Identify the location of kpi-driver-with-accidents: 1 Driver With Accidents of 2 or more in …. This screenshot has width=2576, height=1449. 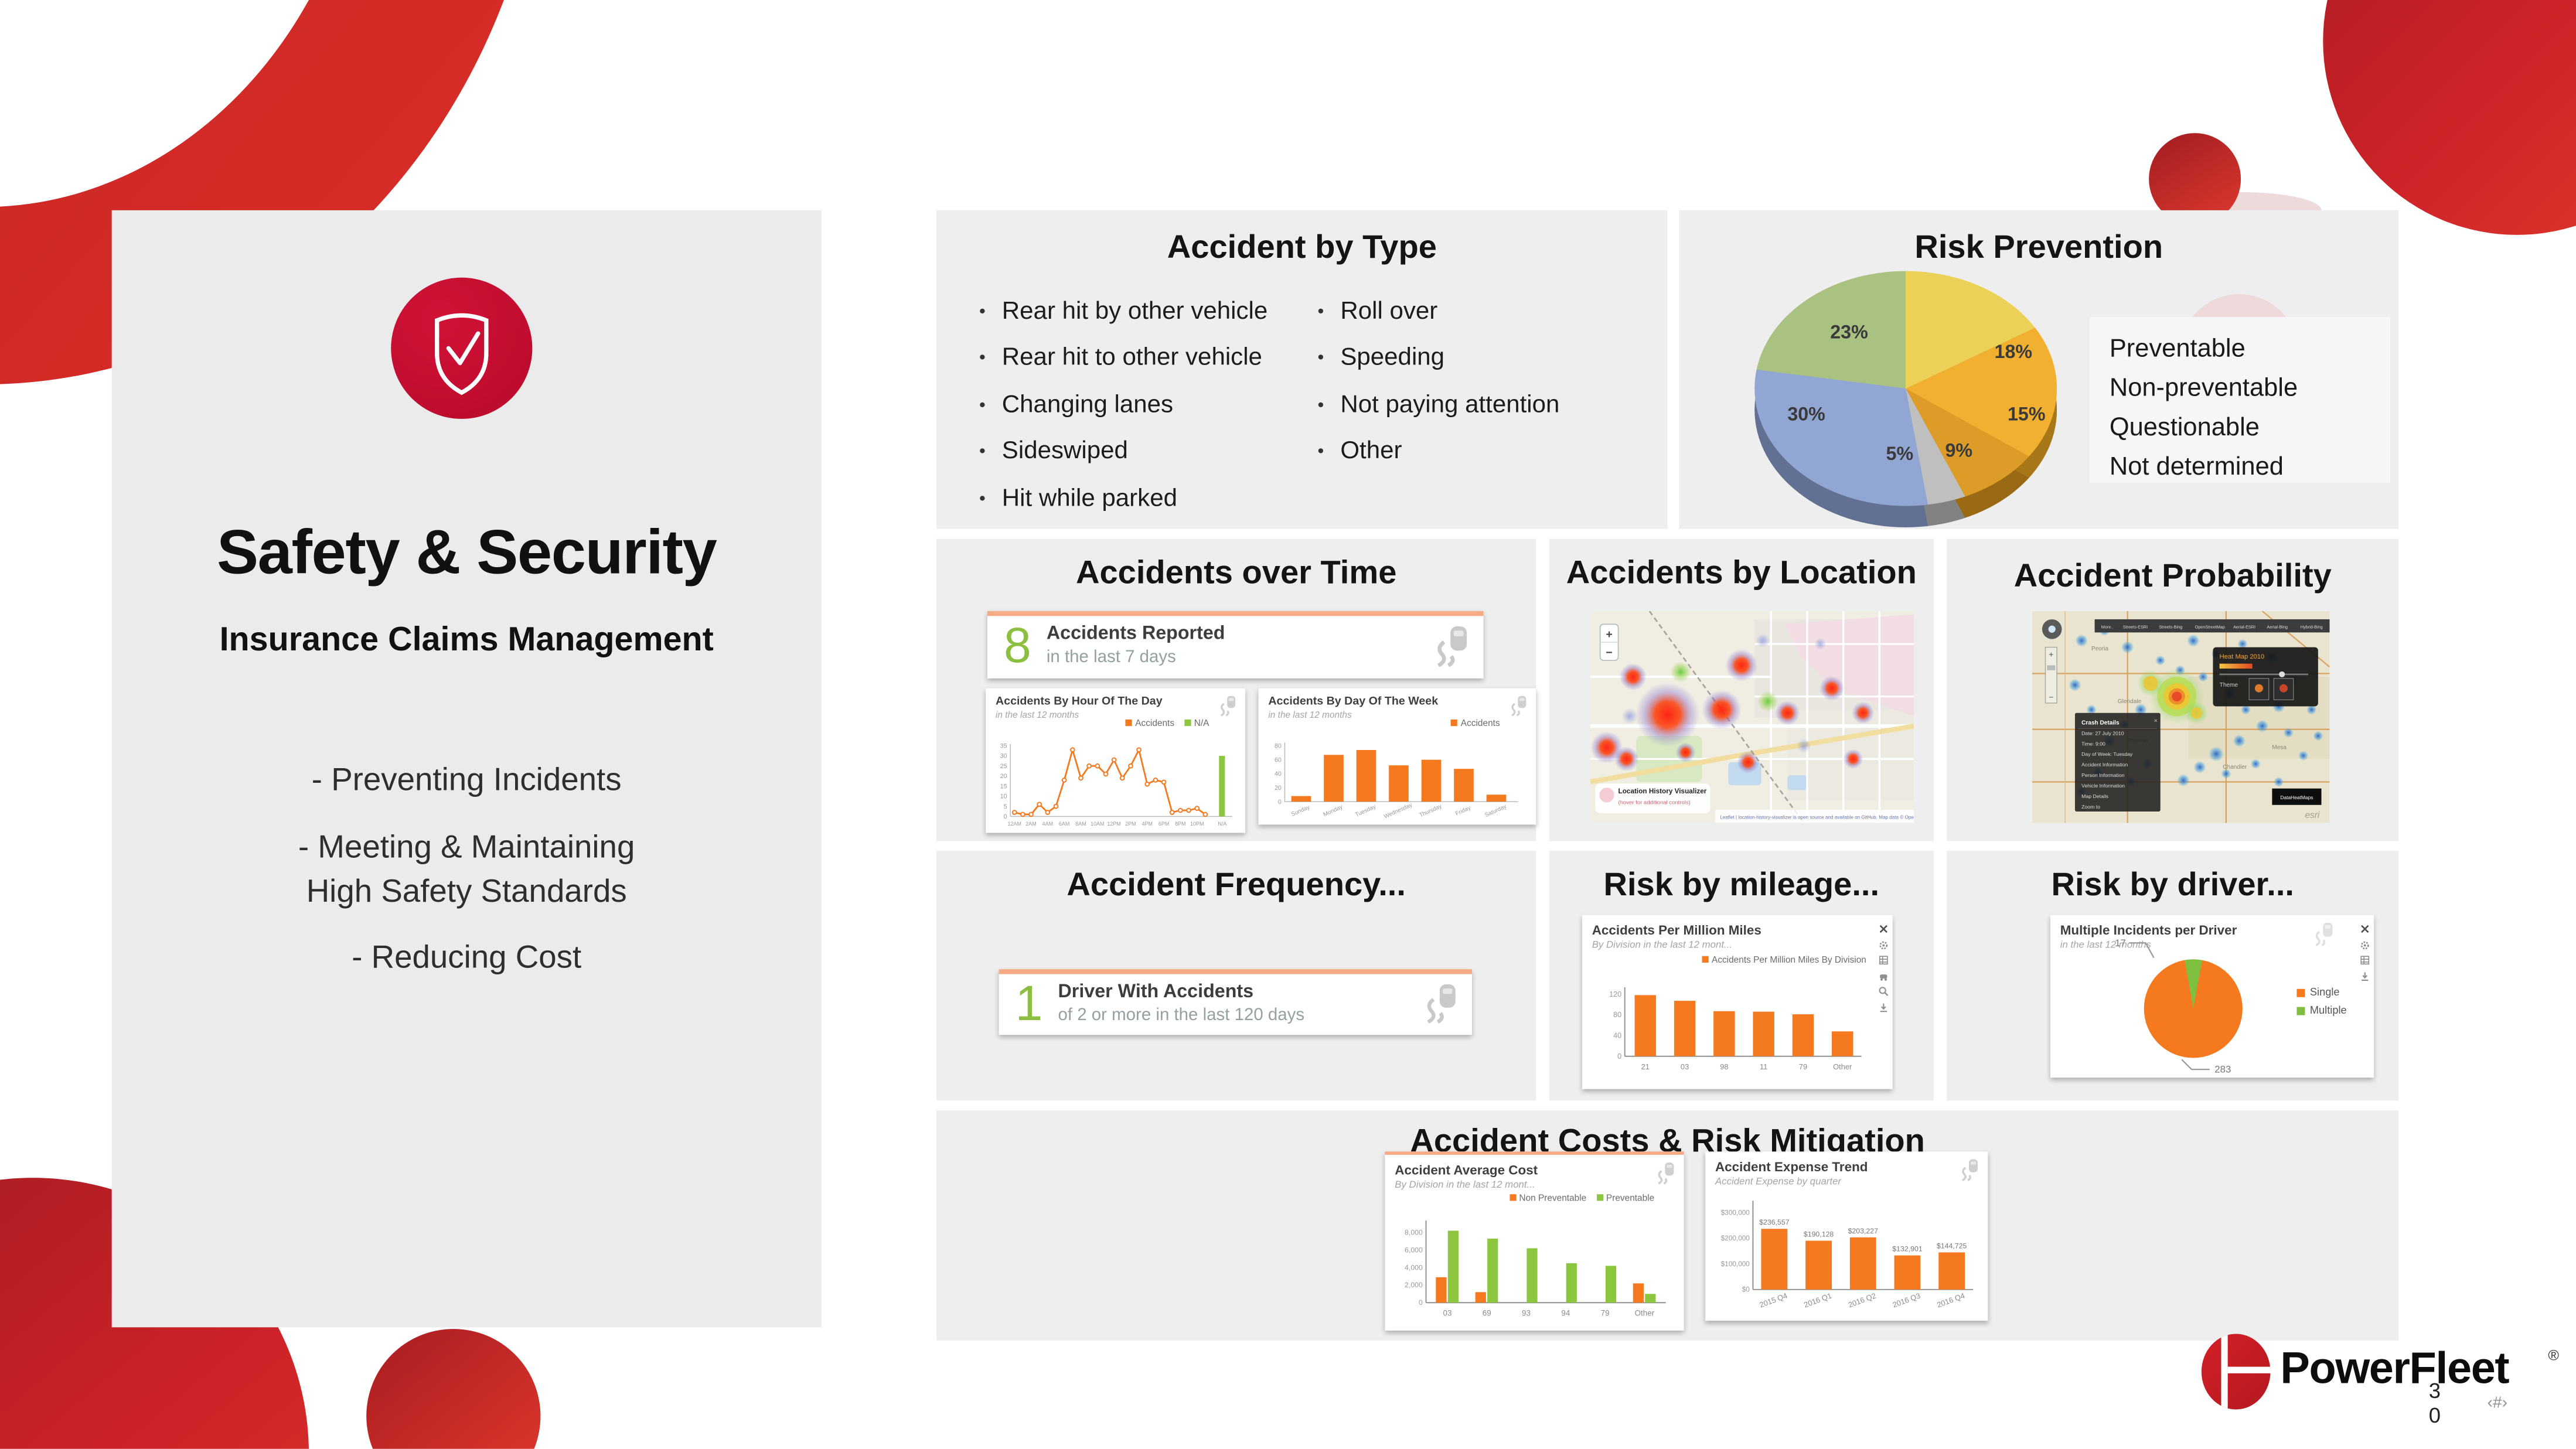
(1236, 1002).